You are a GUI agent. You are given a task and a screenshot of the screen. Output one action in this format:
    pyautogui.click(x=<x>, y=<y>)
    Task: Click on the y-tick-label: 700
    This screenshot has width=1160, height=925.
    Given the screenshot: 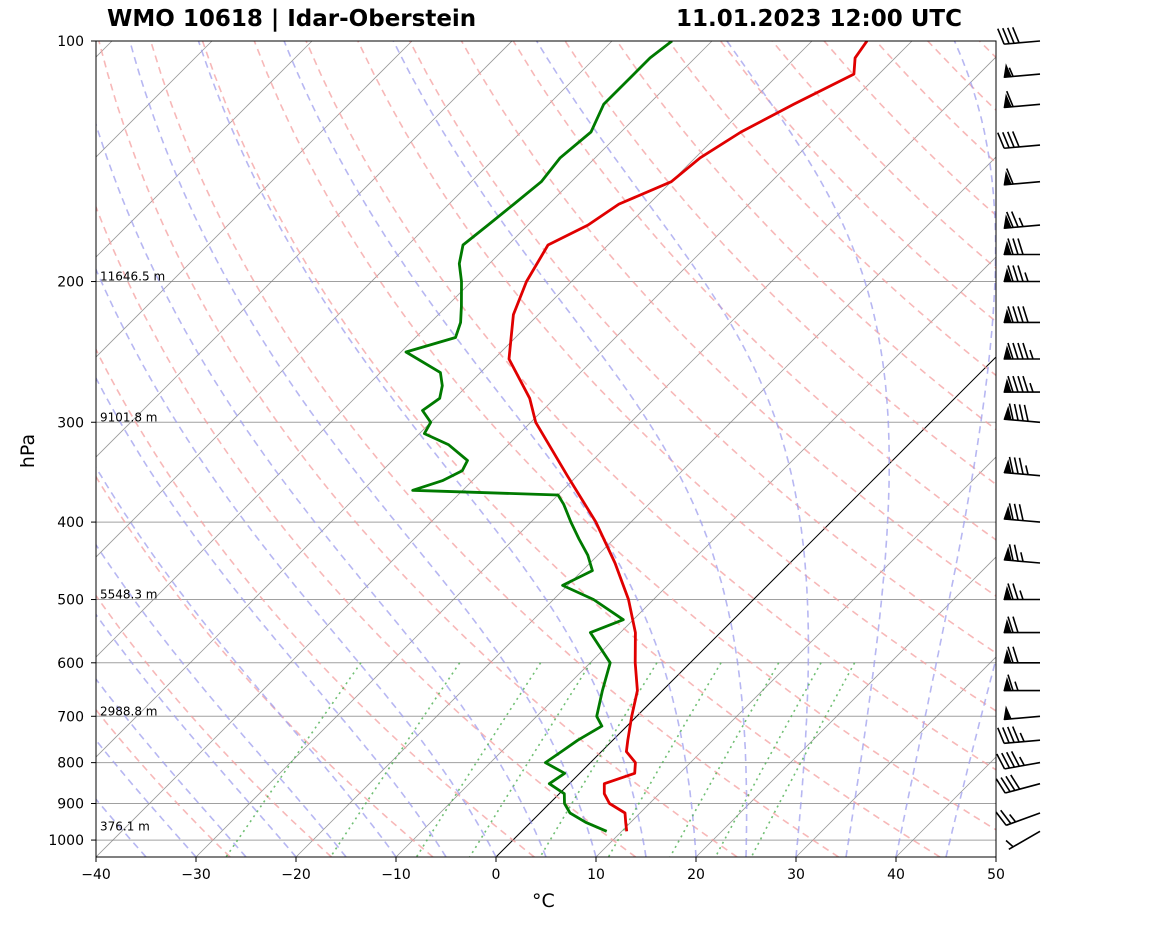 What is the action you would take?
    pyautogui.click(x=70, y=717)
    